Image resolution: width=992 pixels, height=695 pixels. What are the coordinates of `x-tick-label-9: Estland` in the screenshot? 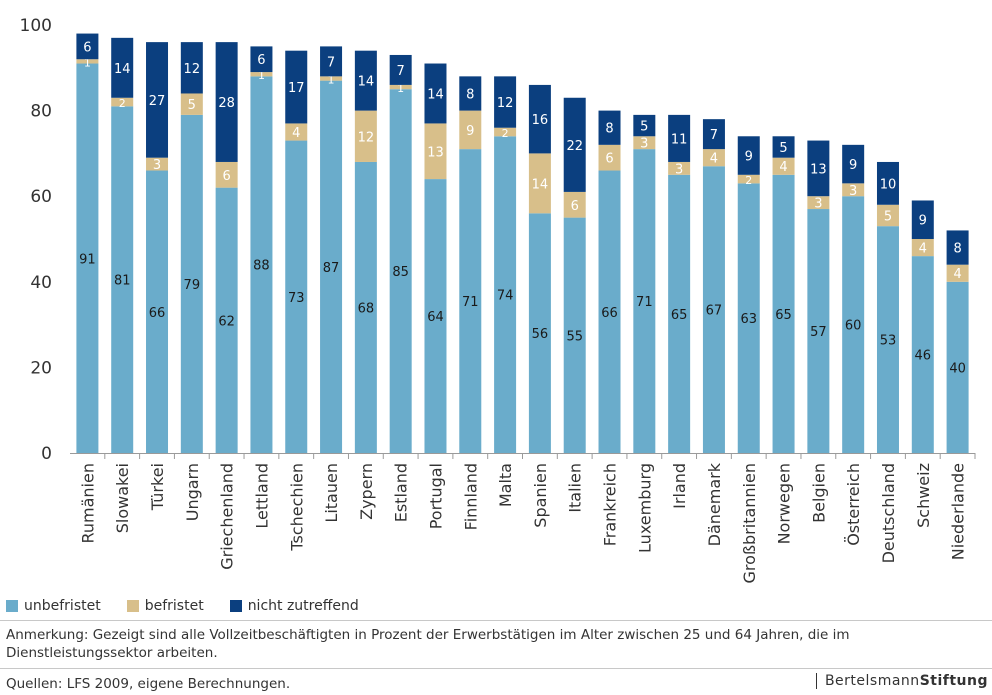 It's located at (401, 492).